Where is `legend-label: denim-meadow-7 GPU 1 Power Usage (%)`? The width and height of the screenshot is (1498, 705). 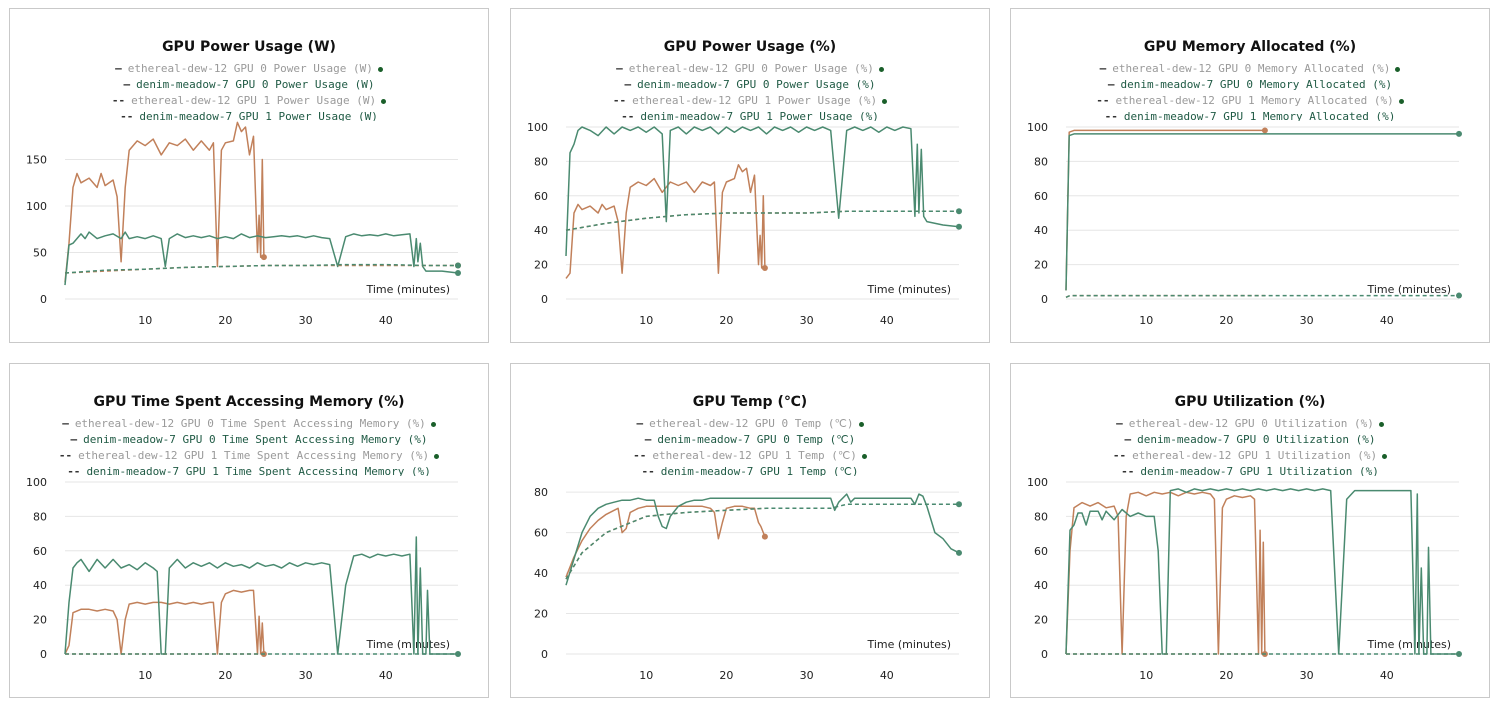
legend-label: denim-meadow-7 GPU 1 Power Usage (%) is located at coordinates (759, 115).